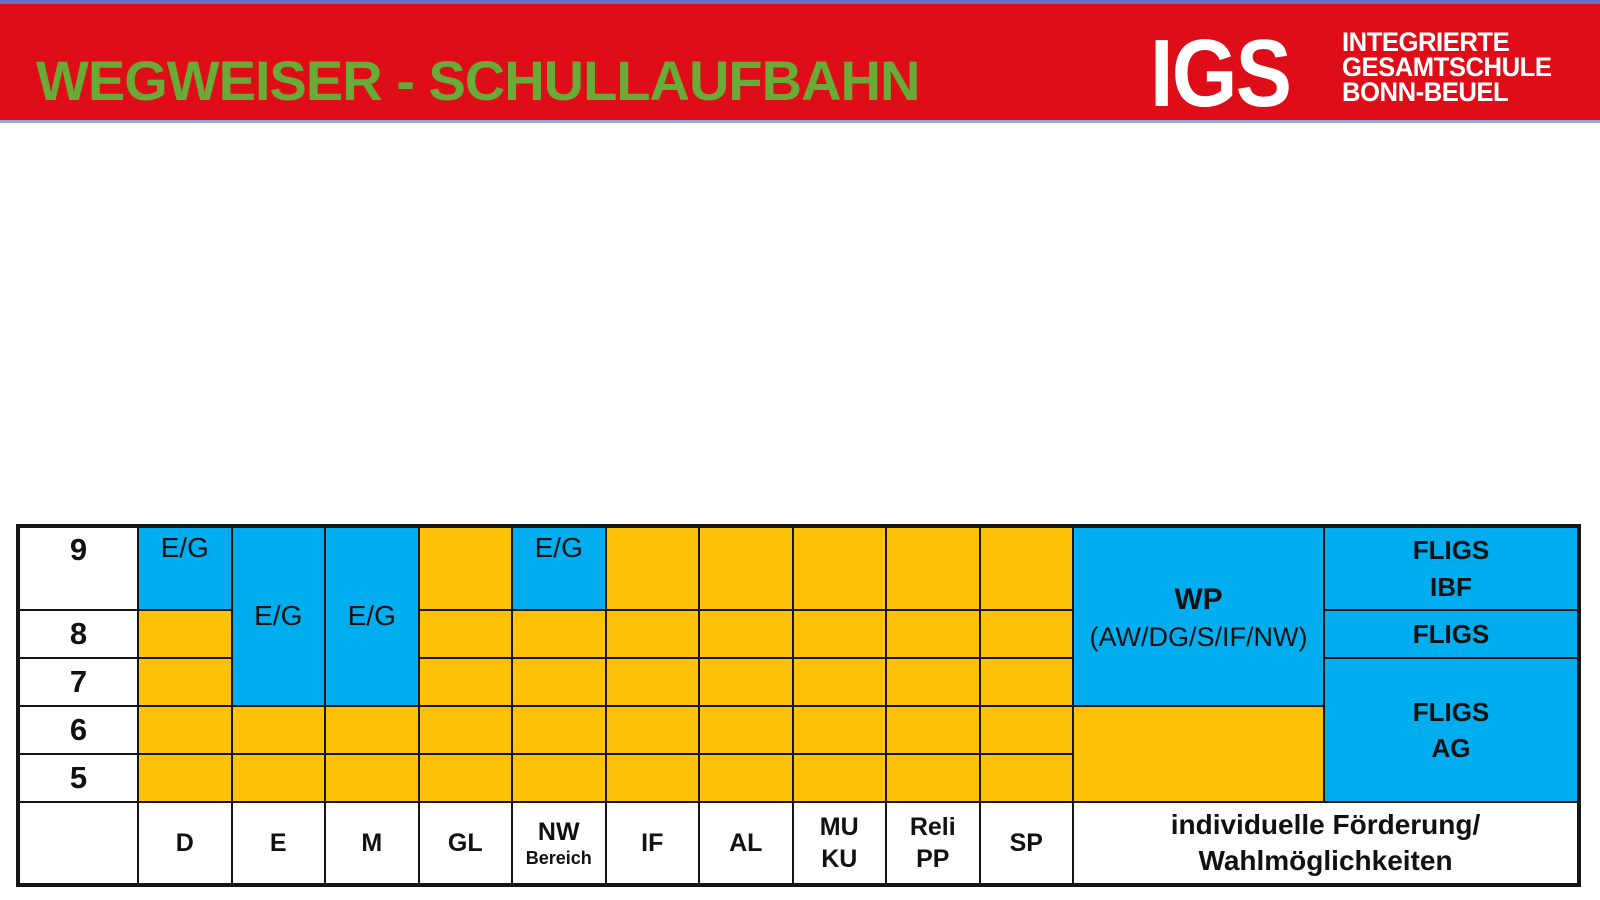  What do you see at coordinates (372, 616) in the screenshot?
I see `cell-m-9to7-eg: E/G` at bounding box center [372, 616].